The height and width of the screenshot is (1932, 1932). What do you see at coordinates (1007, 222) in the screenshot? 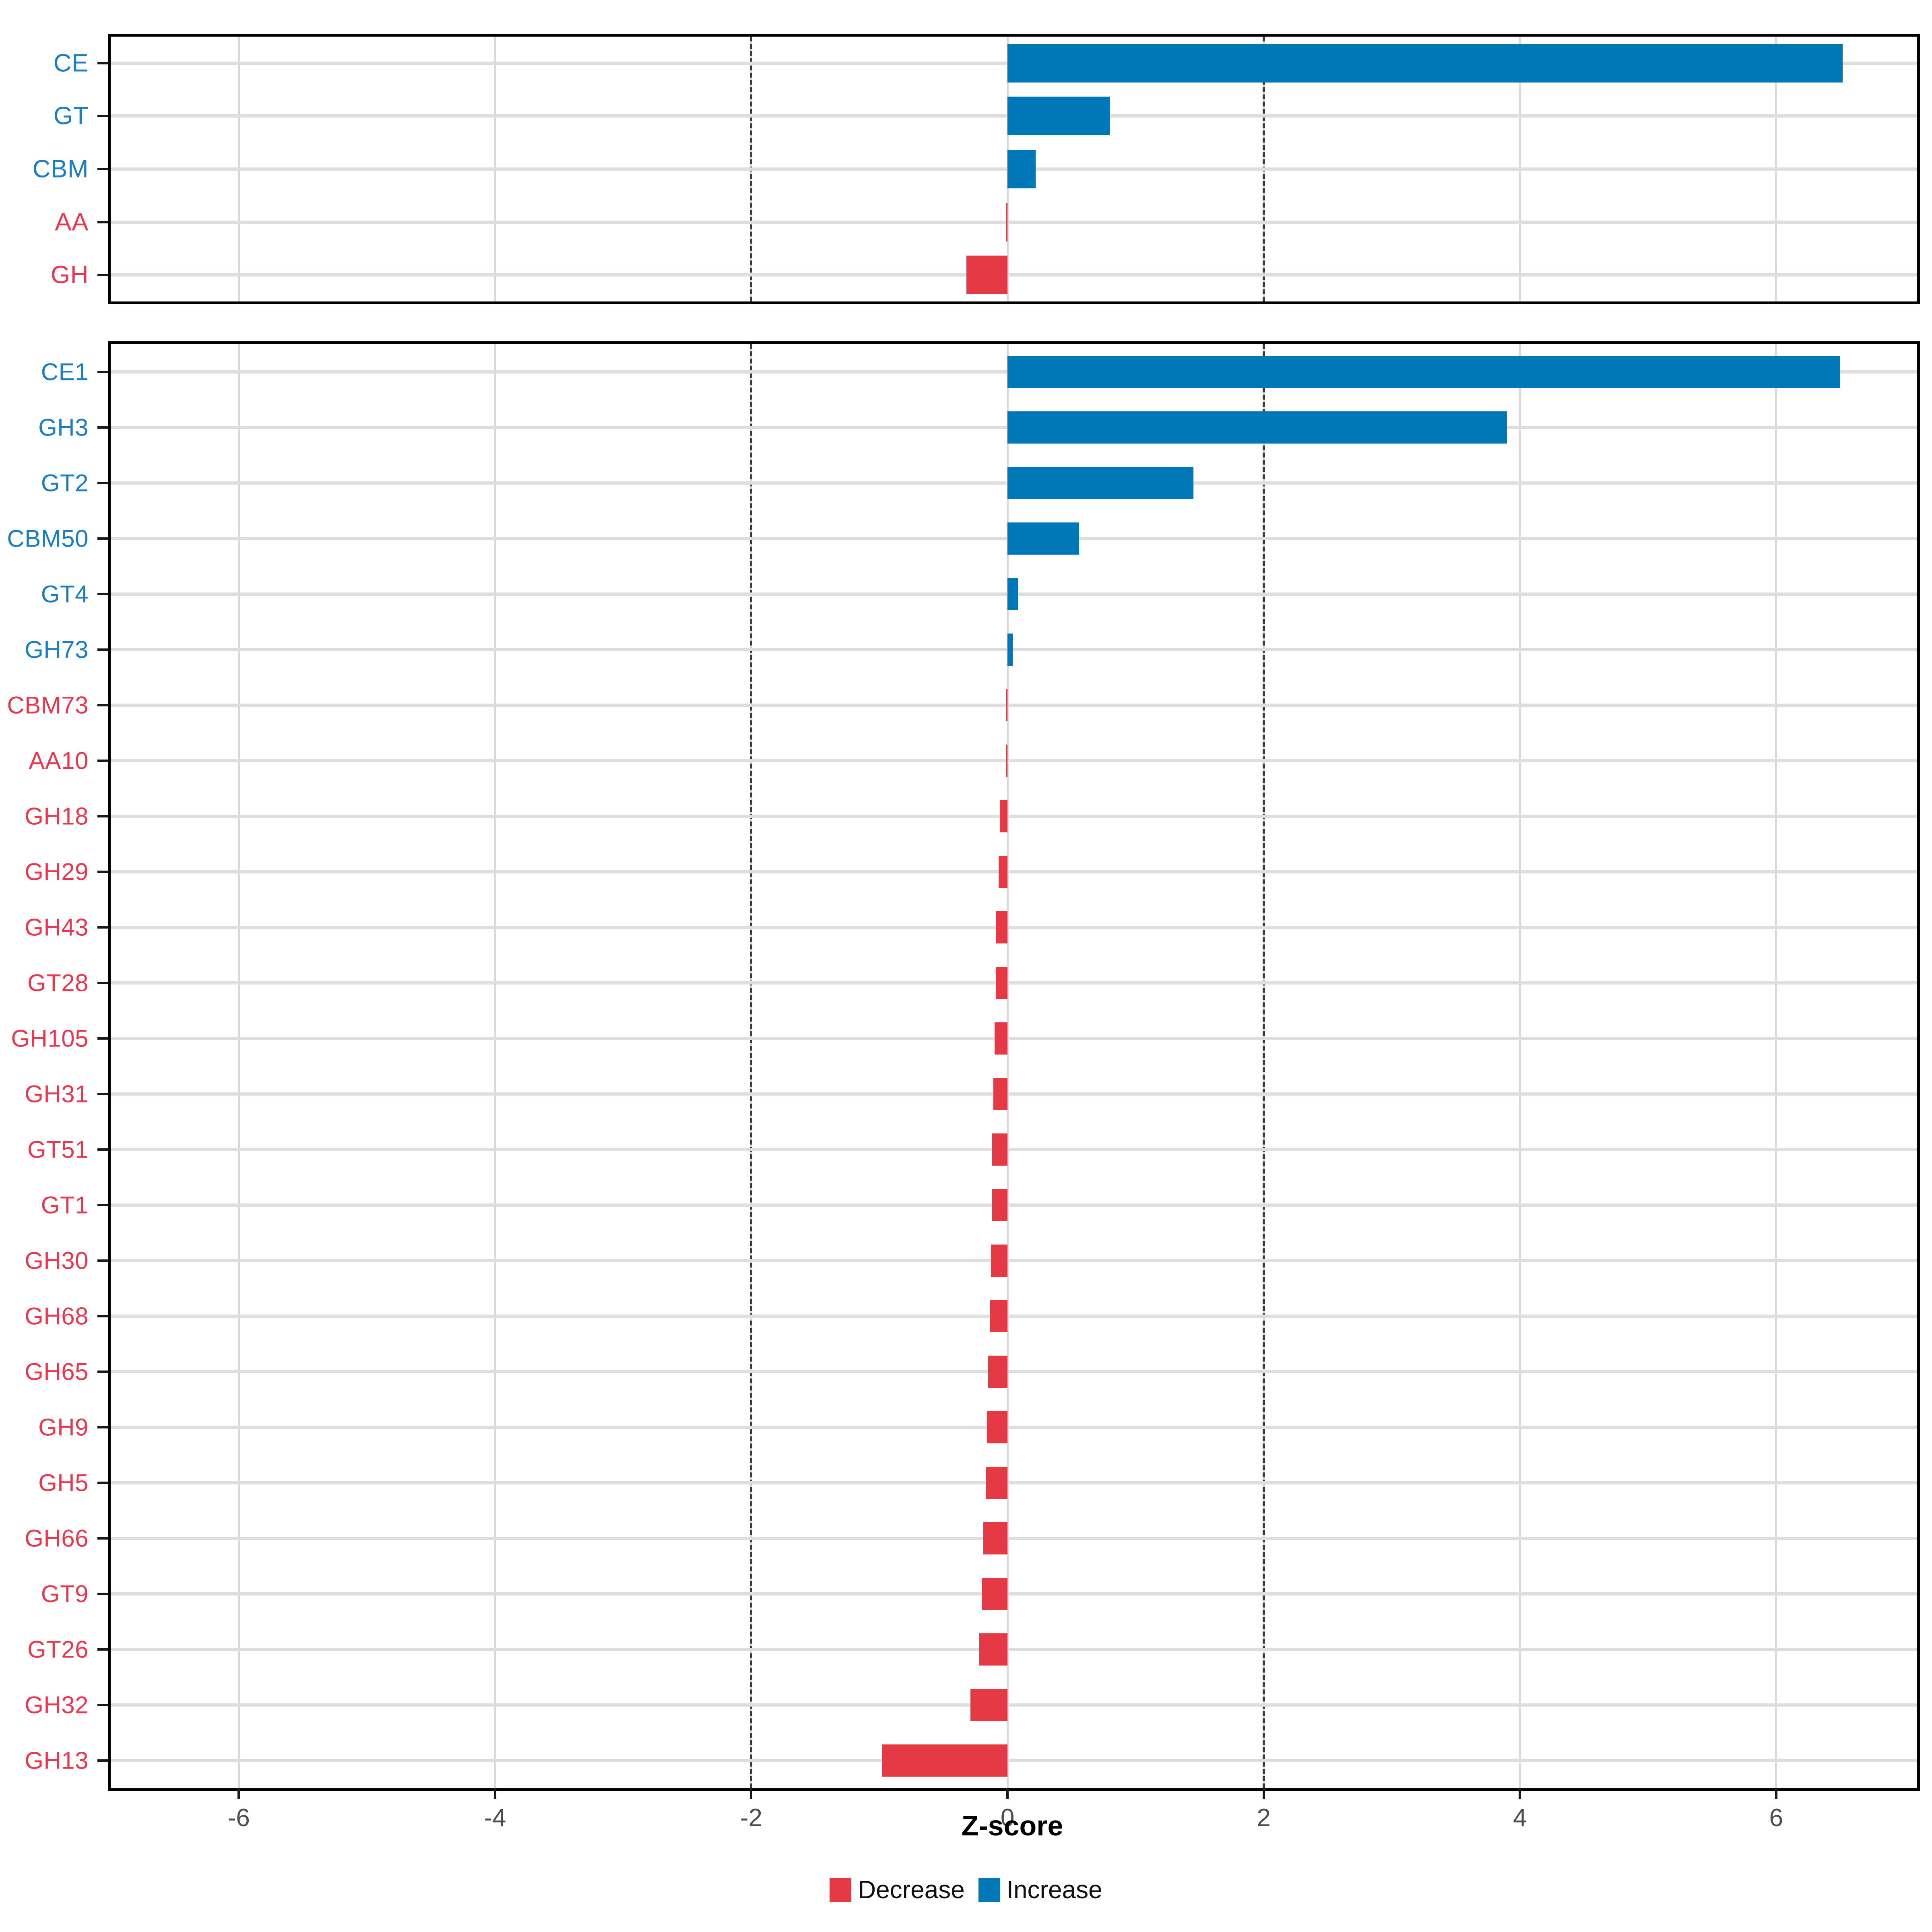
I see `bar-AA` at bounding box center [1007, 222].